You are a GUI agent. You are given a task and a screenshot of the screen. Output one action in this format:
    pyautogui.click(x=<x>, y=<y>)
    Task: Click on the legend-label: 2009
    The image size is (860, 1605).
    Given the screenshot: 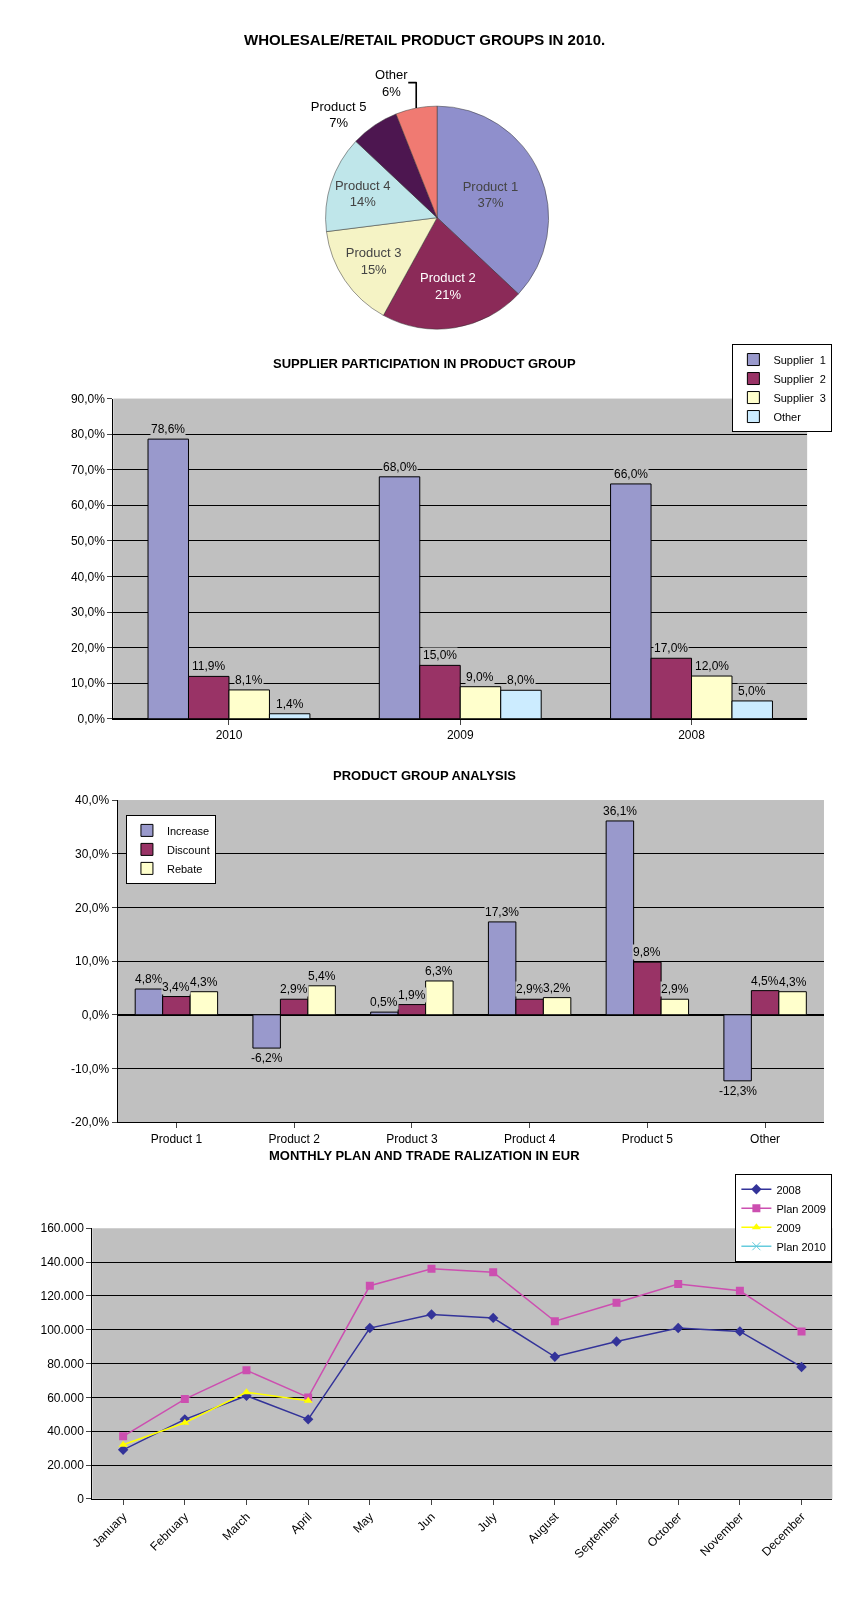 What is the action you would take?
    pyautogui.click(x=788, y=1227)
    